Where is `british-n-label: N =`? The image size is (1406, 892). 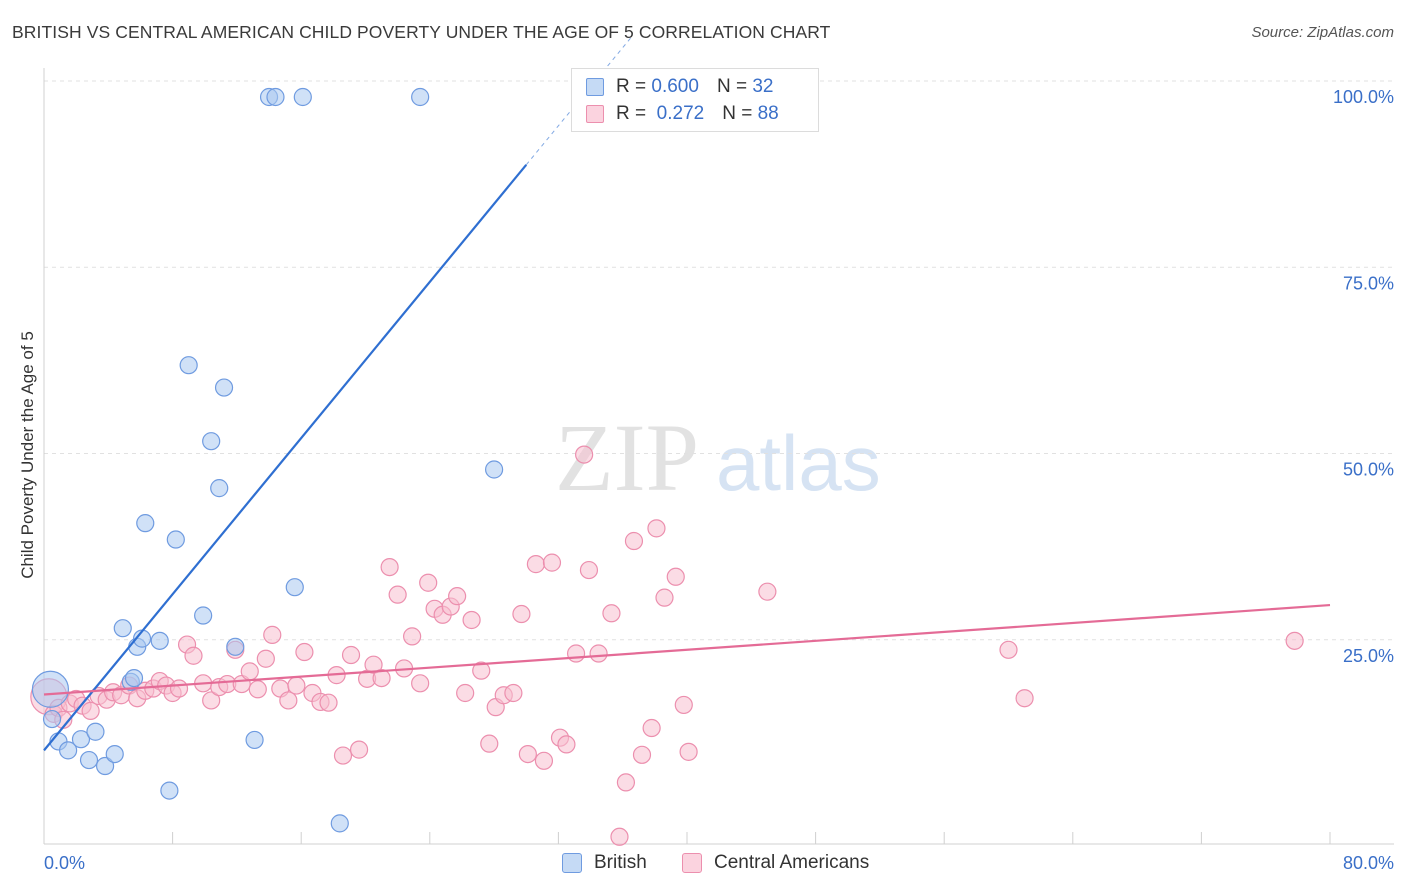
british-n-label: N = is located at coordinates (732, 86).